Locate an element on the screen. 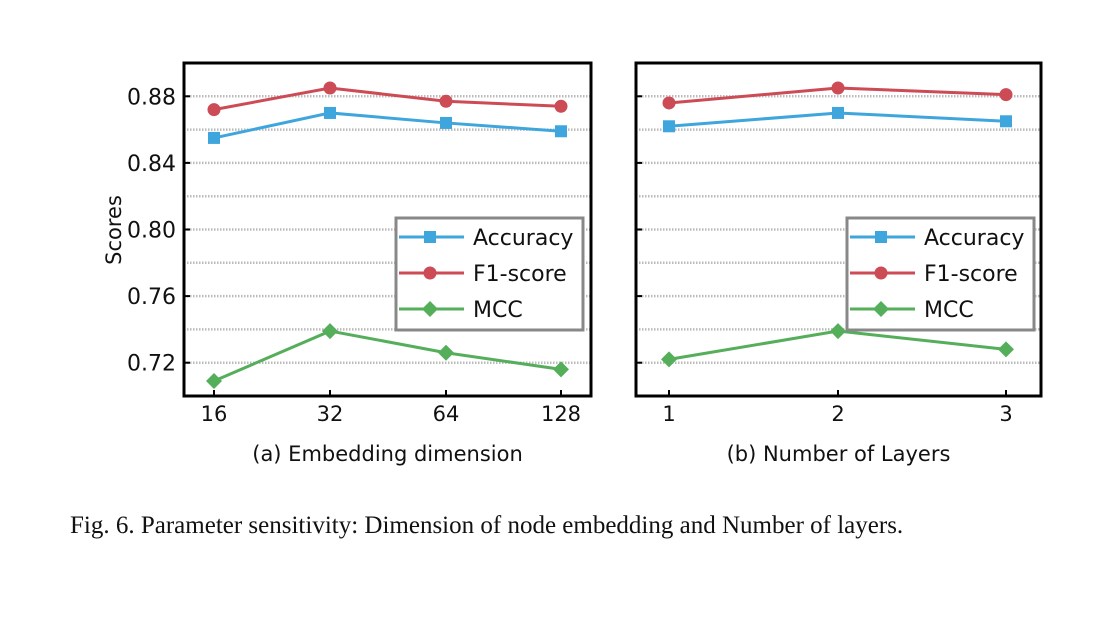  x-tick-label: 2 is located at coordinates (837, 414).